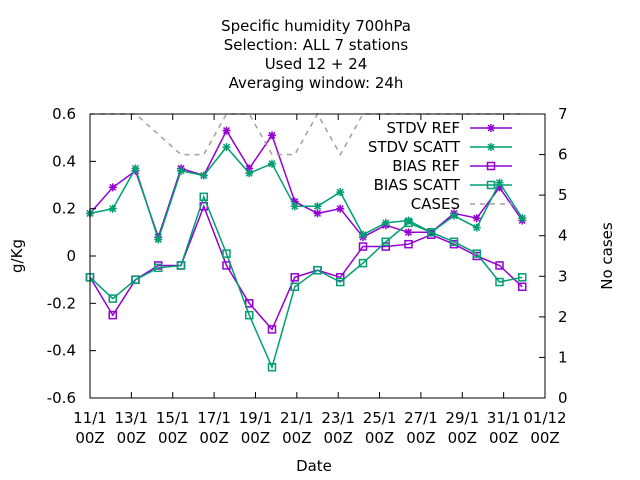  Describe the element at coordinates (563, 236) in the screenshot. I see `y2-tick-label: 4` at that location.